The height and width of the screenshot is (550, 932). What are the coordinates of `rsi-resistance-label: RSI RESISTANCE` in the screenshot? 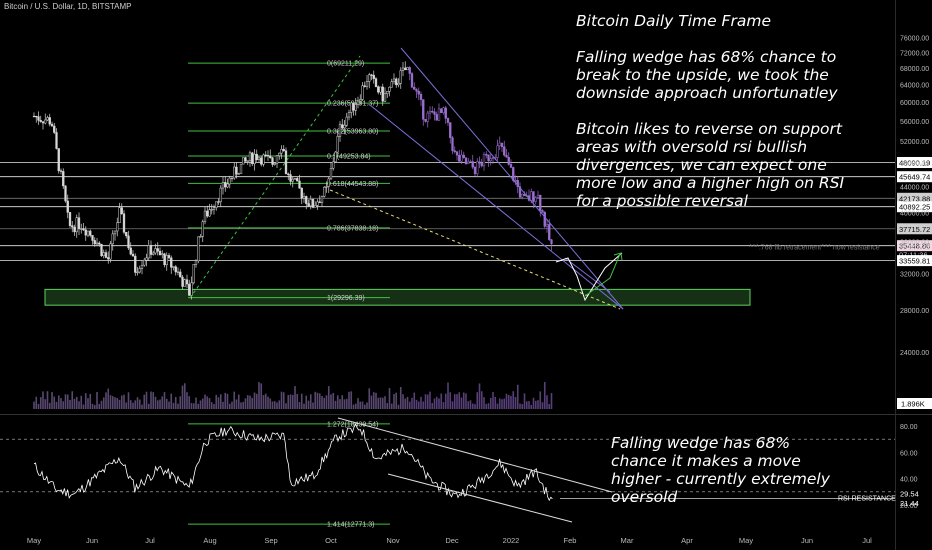 It's located at (867, 498).